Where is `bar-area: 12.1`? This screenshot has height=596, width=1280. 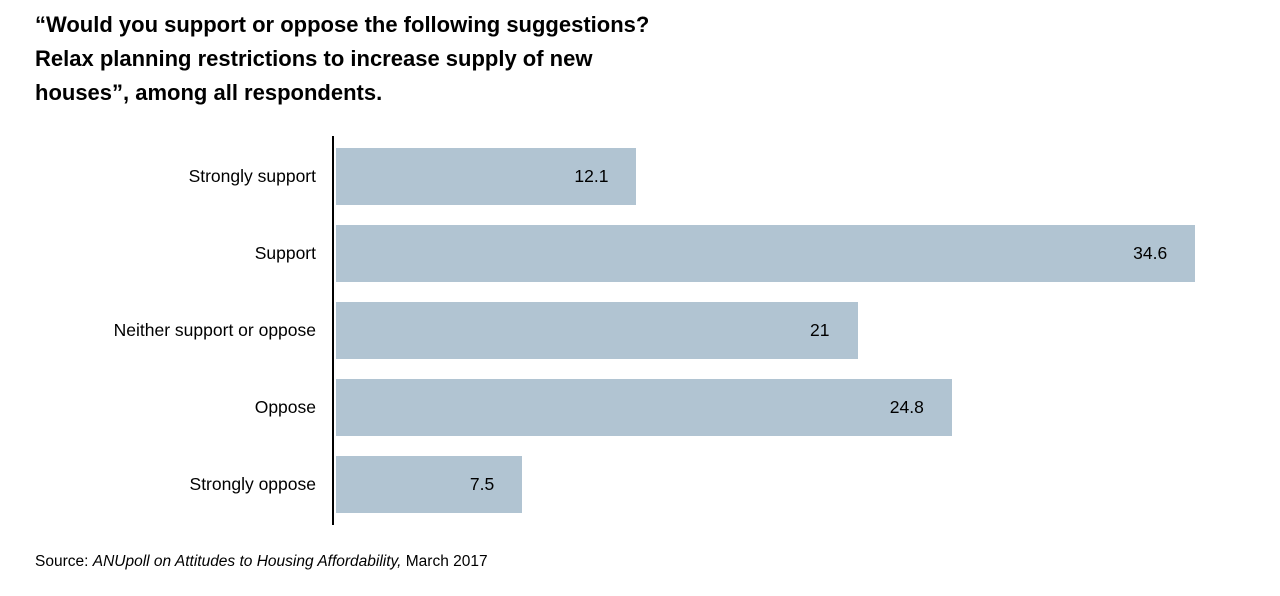
bar-area: 12.1 is located at coordinates (783, 176).